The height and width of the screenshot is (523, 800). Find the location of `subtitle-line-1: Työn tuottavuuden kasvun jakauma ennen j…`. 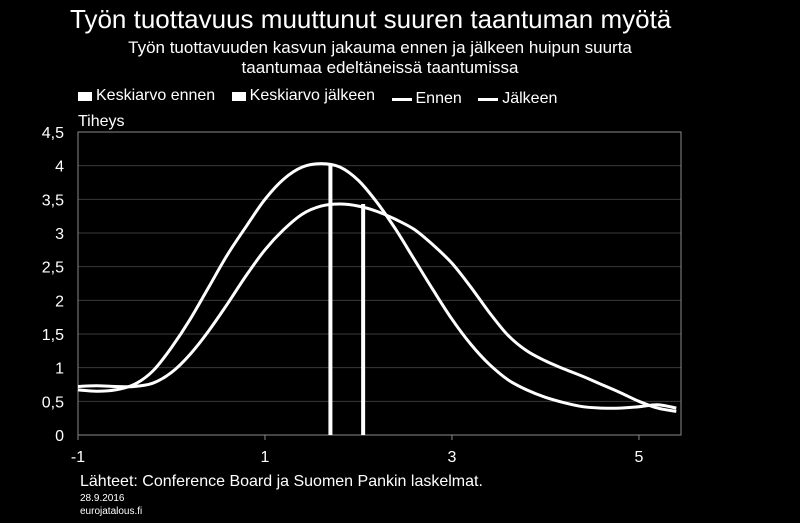

subtitle-line-1: Työn tuottavuuden kasvun jakauma ennen j… is located at coordinates (380, 47).